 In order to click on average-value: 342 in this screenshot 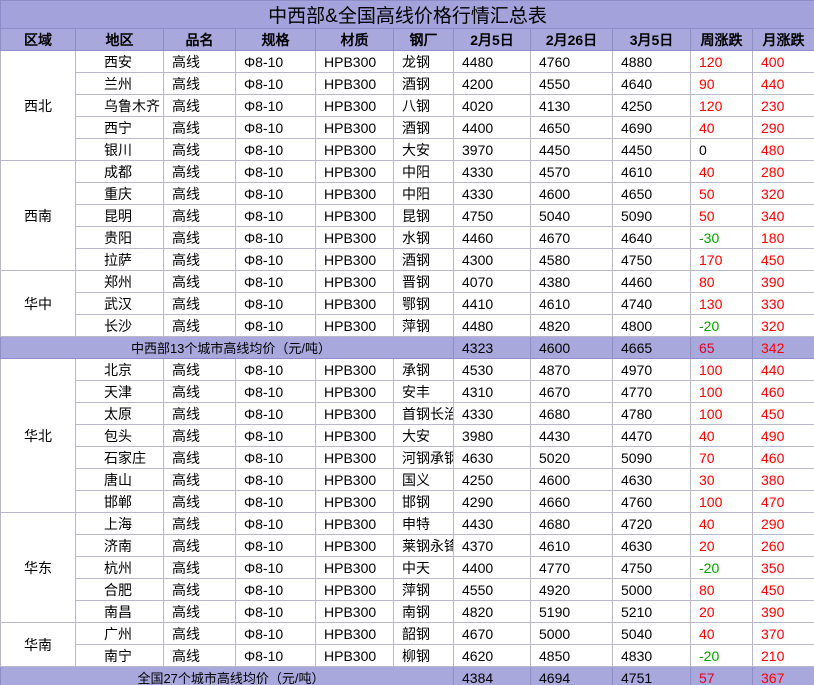, I will do `click(782, 347)`.